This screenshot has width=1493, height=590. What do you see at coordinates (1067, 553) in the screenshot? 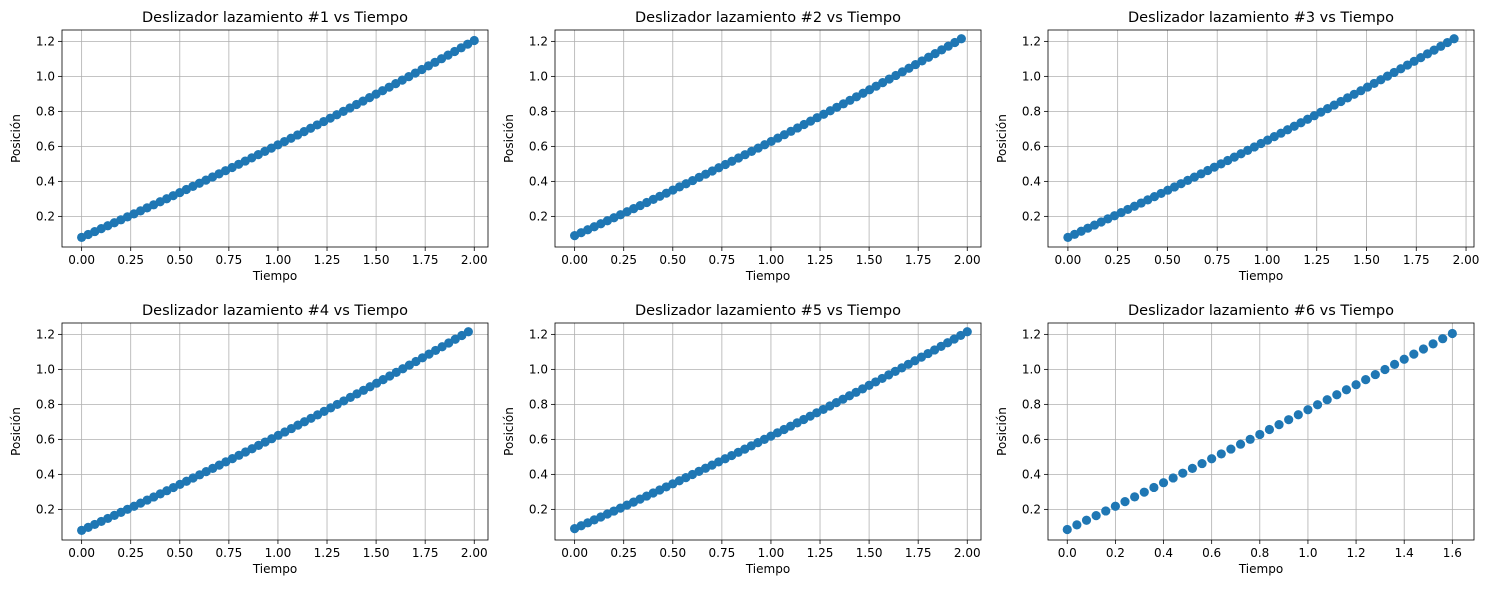
I see `x-tick-label: 0.0` at bounding box center [1067, 553].